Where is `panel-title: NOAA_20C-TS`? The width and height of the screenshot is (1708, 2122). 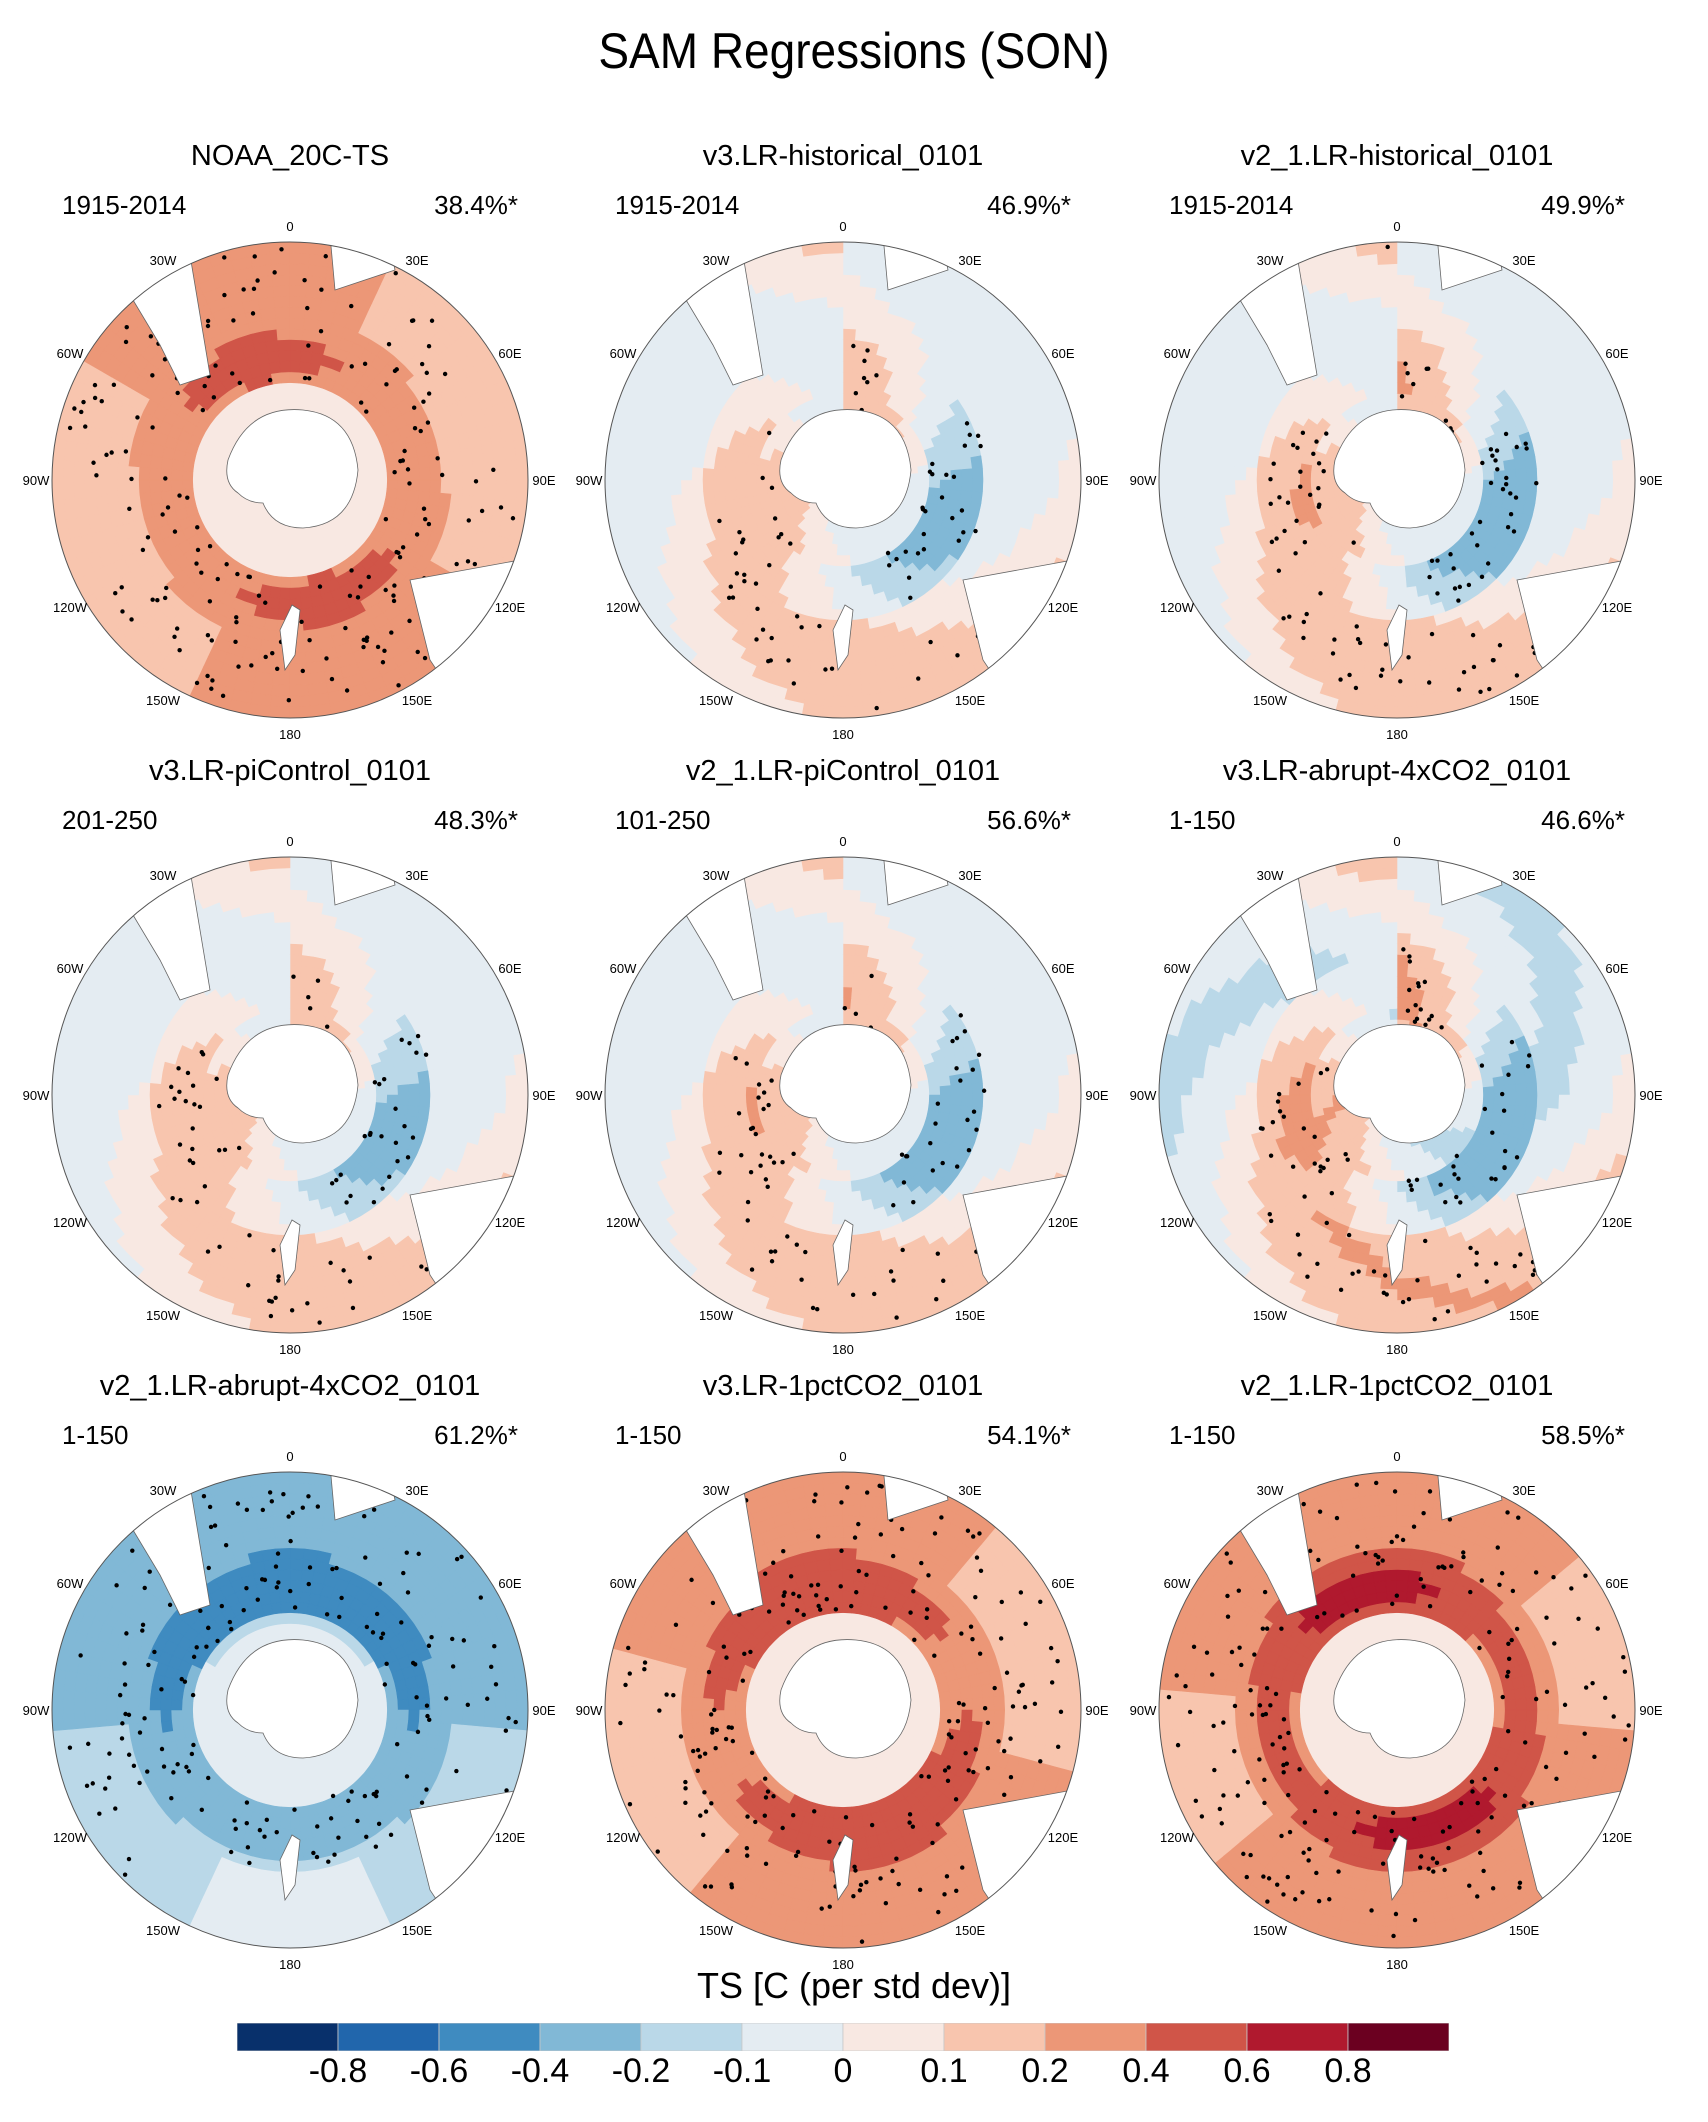
panel-title: NOAA_20C-TS is located at coordinates (290, 156).